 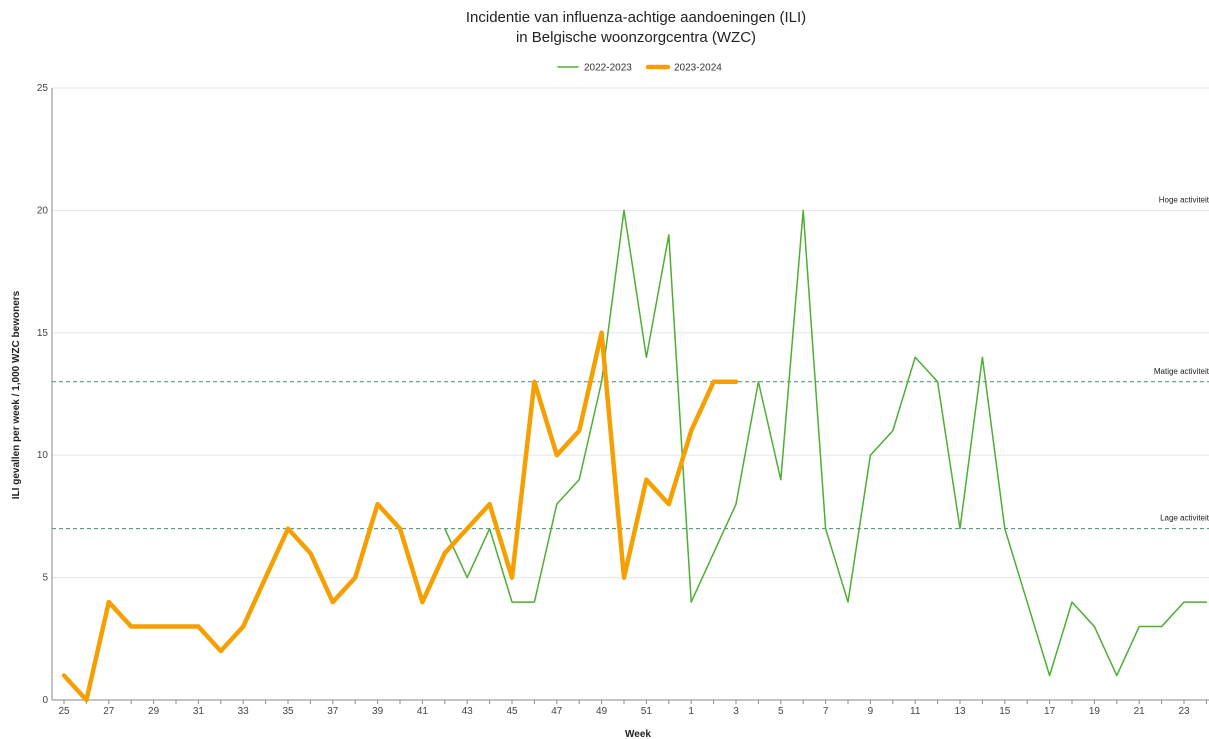 What do you see at coordinates (608, 68) in the screenshot?
I see `legend-label-2022-2023: 2022-2023` at bounding box center [608, 68].